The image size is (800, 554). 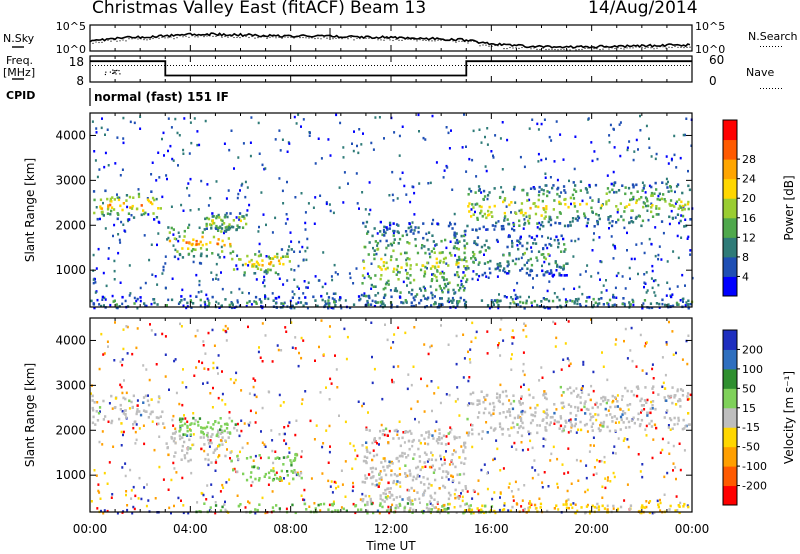 What do you see at coordinates (730, 286) in the screenshot?
I see `power-colorbar-swatch` at bounding box center [730, 286].